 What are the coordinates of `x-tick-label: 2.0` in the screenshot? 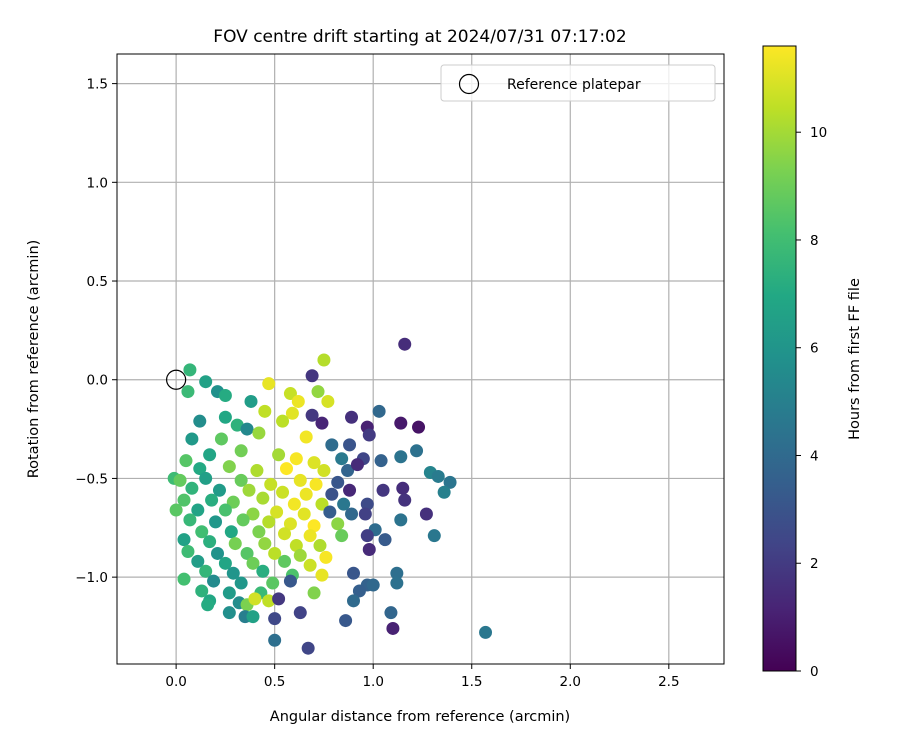 It's located at (570, 682).